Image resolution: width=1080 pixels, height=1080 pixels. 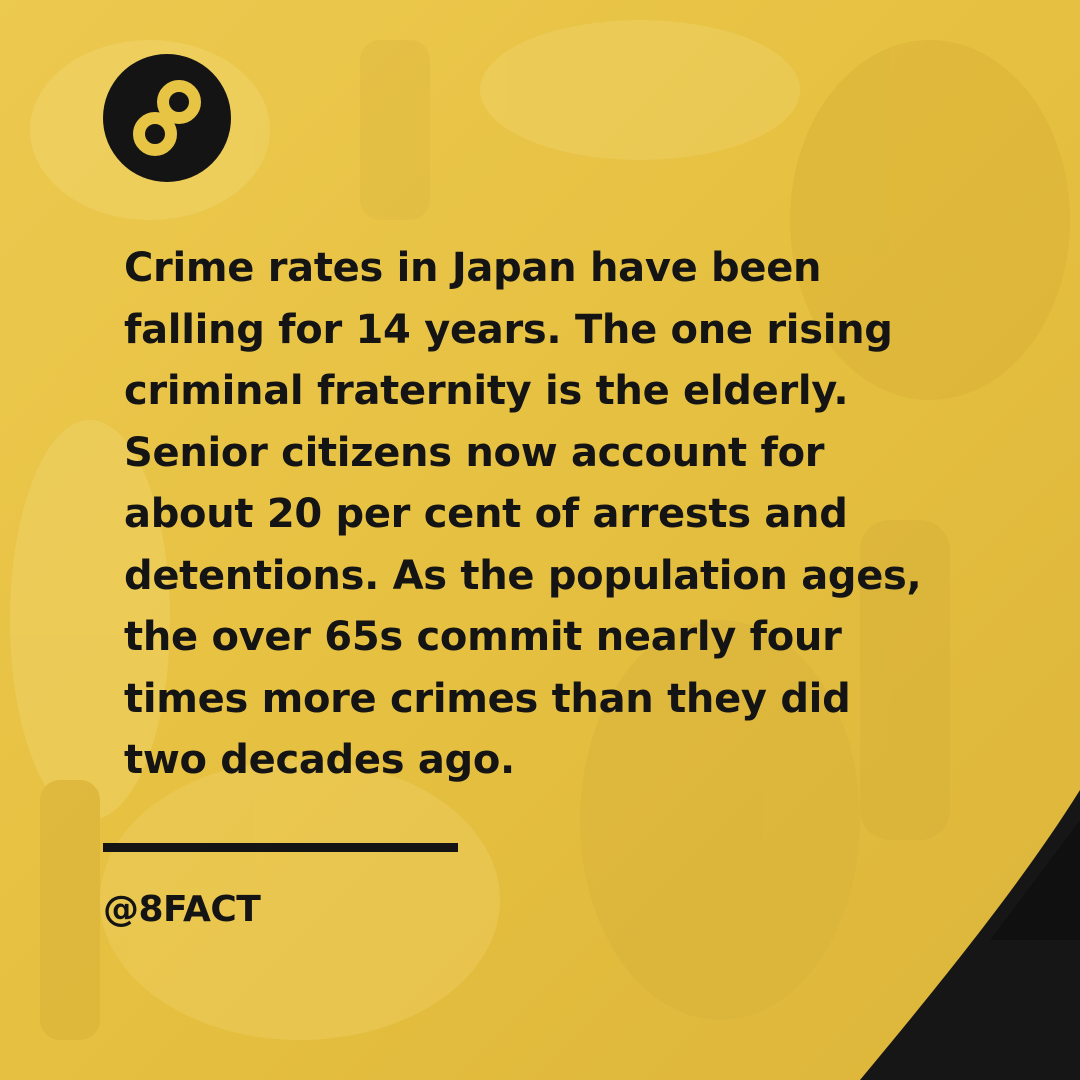 What do you see at coordinates (487, 698) in the screenshot?
I see `fact-line: times more crimes than they did` at bounding box center [487, 698].